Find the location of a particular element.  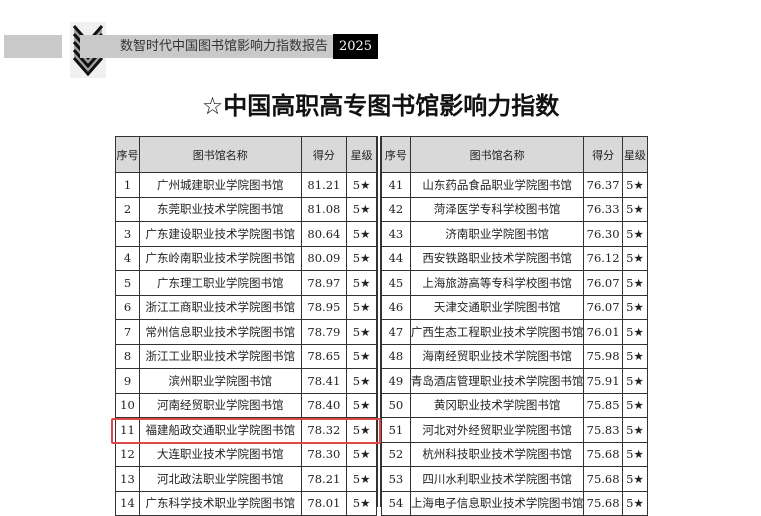

score: 78.21 is located at coordinates (324, 479).